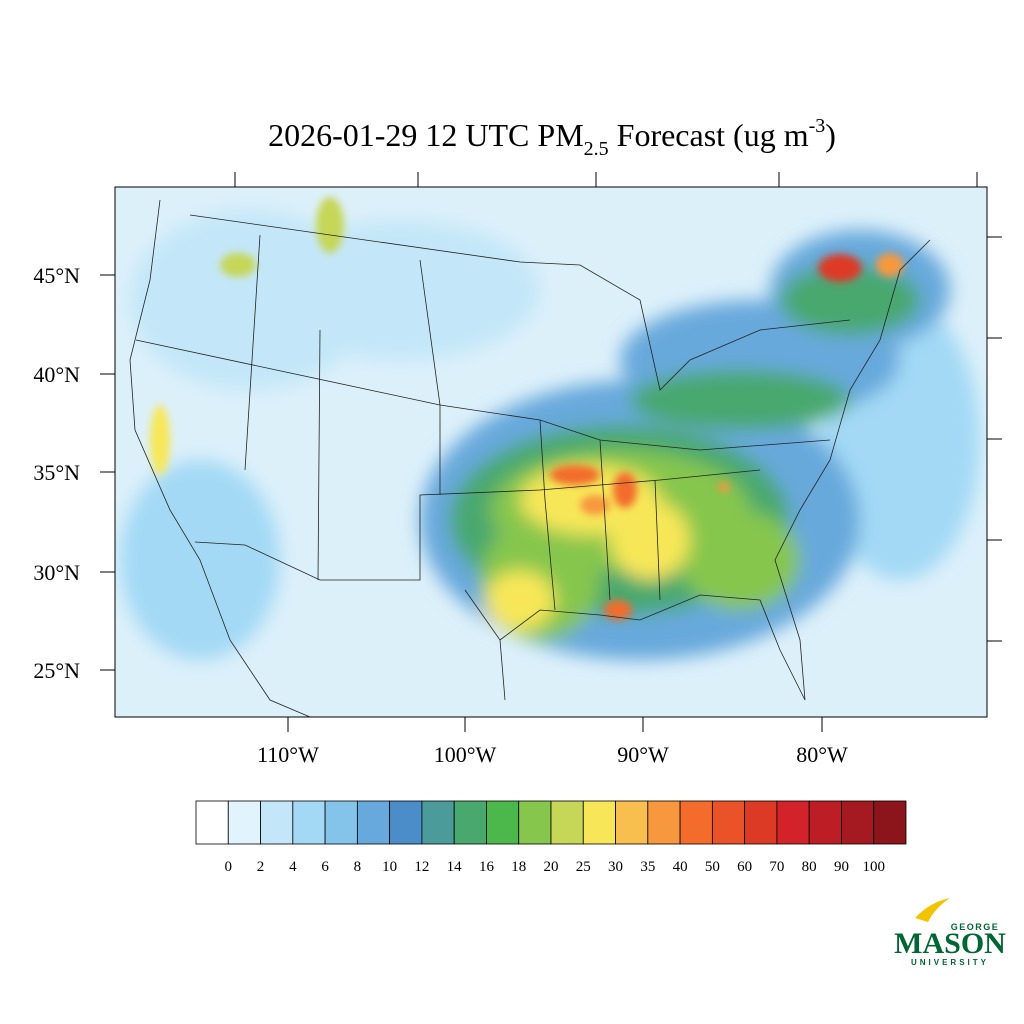  I want to click on title-sup: -3, so click(817, 126).